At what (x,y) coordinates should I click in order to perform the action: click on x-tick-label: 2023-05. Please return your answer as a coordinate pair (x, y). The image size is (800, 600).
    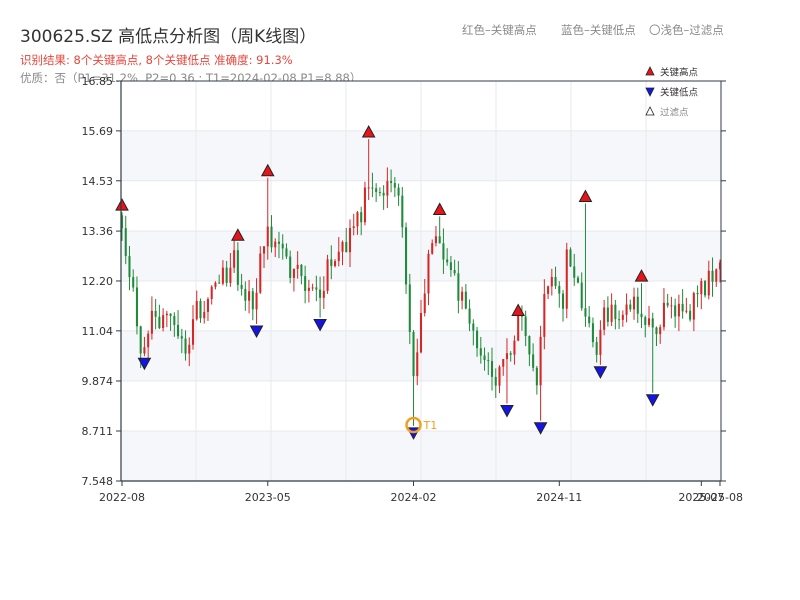
    Looking at the image, I should click on (268, 497).